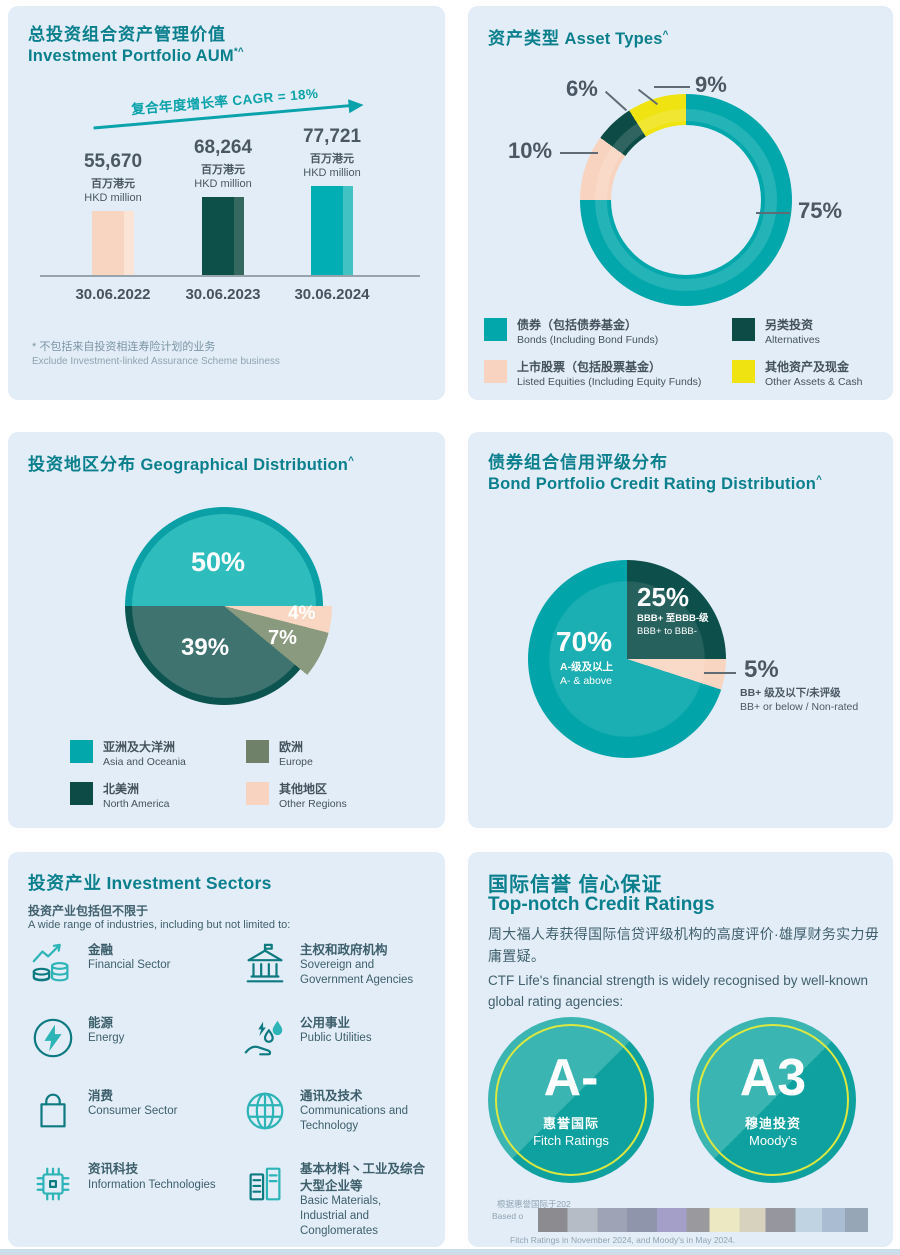  I want to click on fitch-rating-badge: A- 惠誉国际 Fitch Ratings, so click(571, 1100).